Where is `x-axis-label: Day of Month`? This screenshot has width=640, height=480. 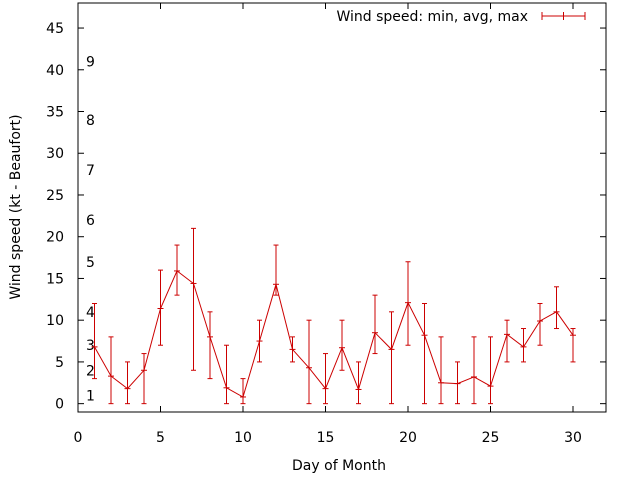 x-axis-label: Day of Month is located at coordinates (339, 466).